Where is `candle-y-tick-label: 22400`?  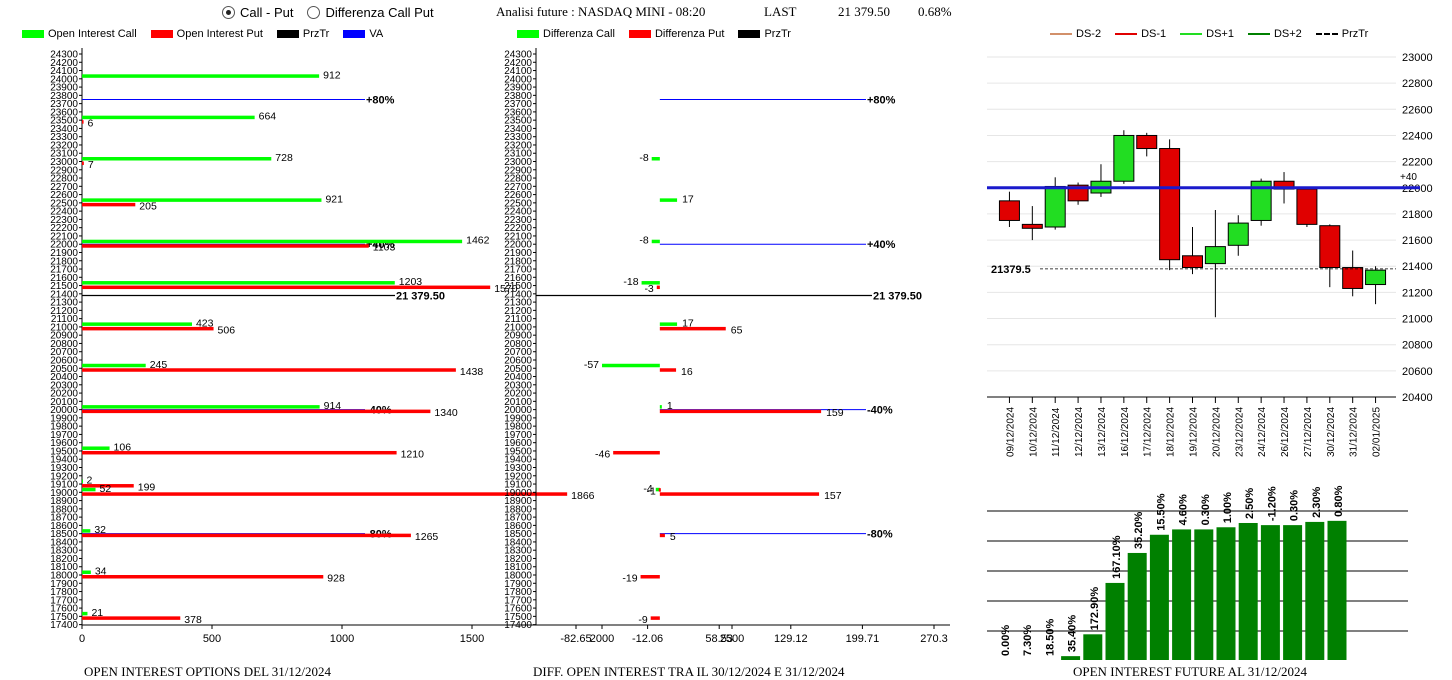 candle-y-tick-label: 22400 is located at coordinates (1417, 136).